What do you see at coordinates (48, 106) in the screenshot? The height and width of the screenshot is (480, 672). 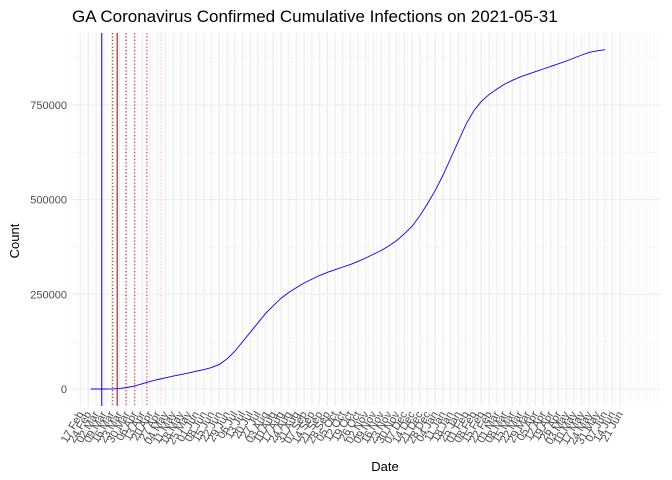 I see `y-tick-label: 750000` at bounding box center [48, 106].